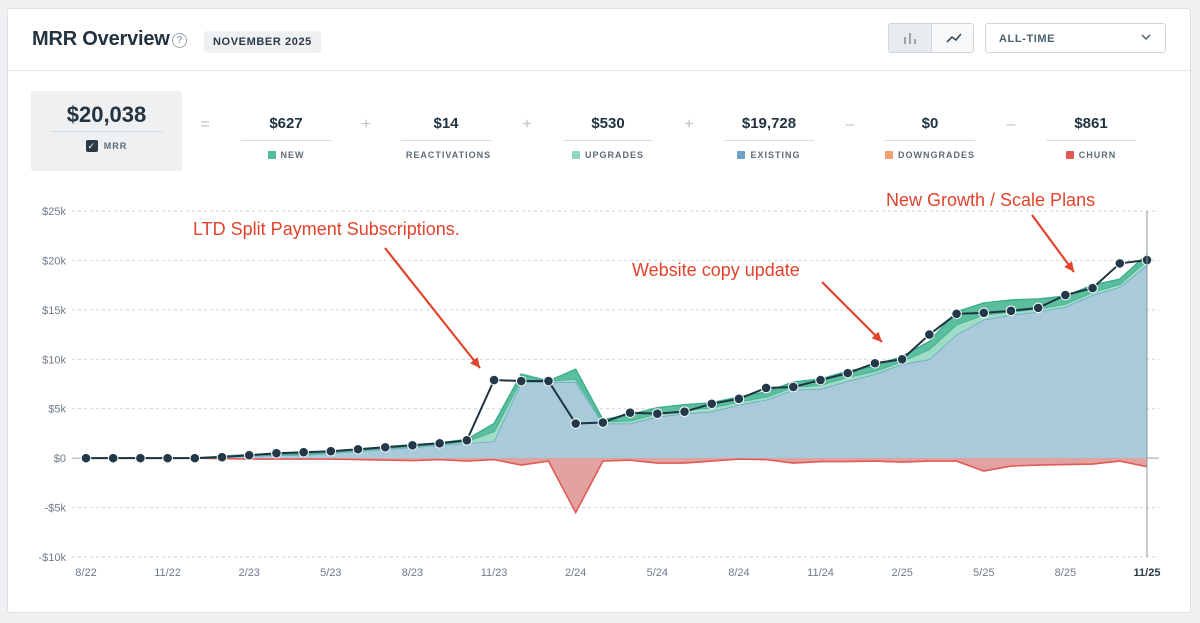 The width and height of the screenshot is (1200, 623). Describe the element at coordinates (60, 459) in the screenshot. I see `y-tick-label: $0` at that location.